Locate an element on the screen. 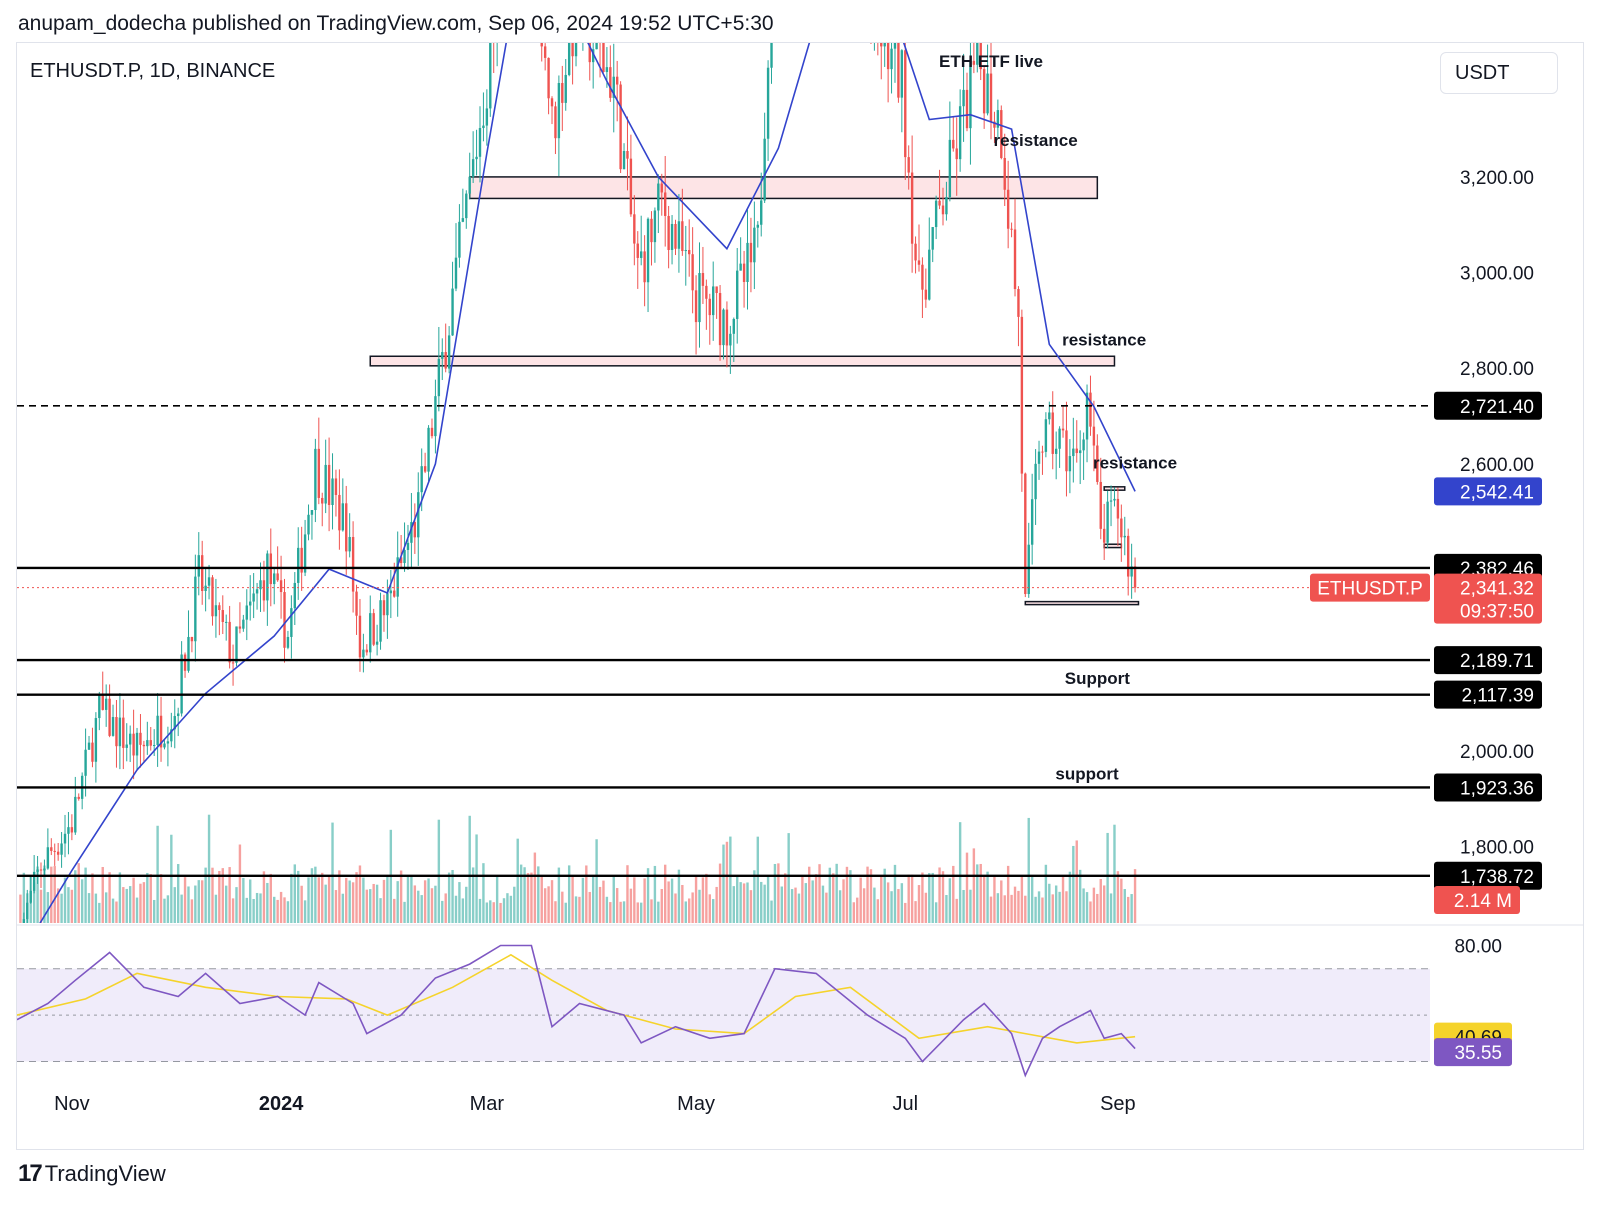  time-tick-label: May is located at coordinates (696, 1104).